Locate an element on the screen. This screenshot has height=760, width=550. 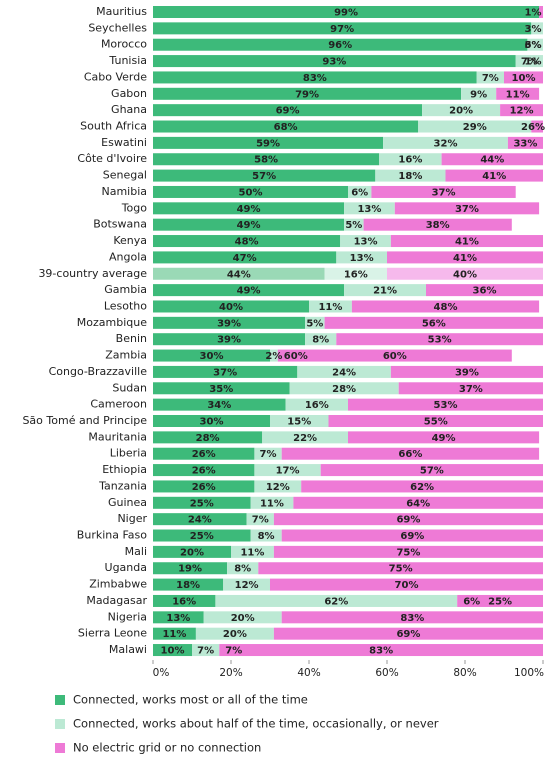
value-label: 44% is located at coordinates (492, 160).